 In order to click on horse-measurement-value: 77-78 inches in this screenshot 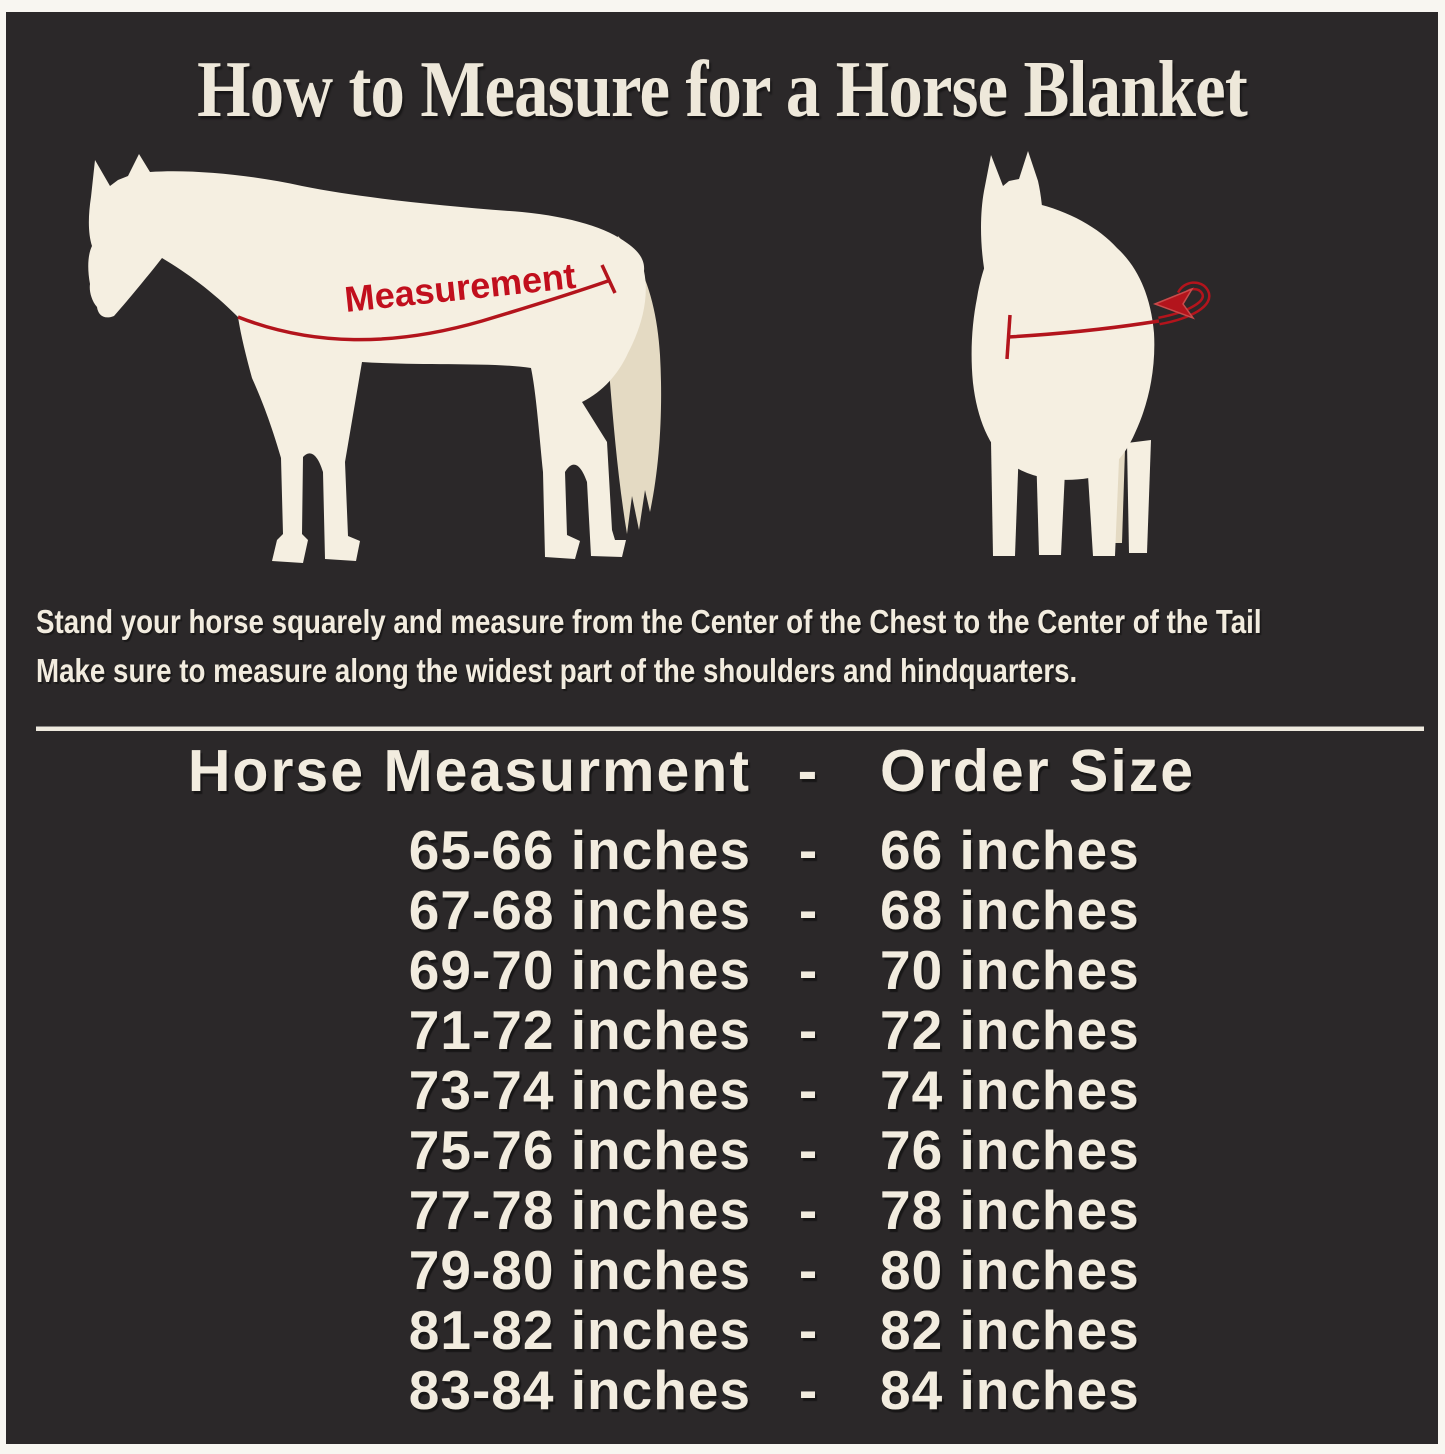, I will do `click(579, 1210)`.